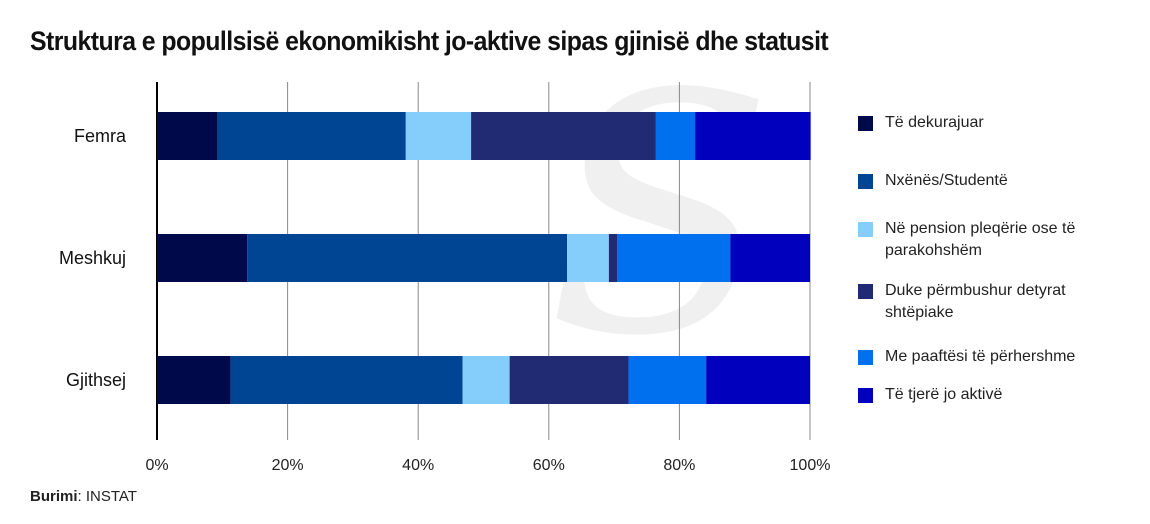 This screenshot has height=524, width=1150. I want to click on legend-label: Nxënës/Studentë, so click(946, 180).